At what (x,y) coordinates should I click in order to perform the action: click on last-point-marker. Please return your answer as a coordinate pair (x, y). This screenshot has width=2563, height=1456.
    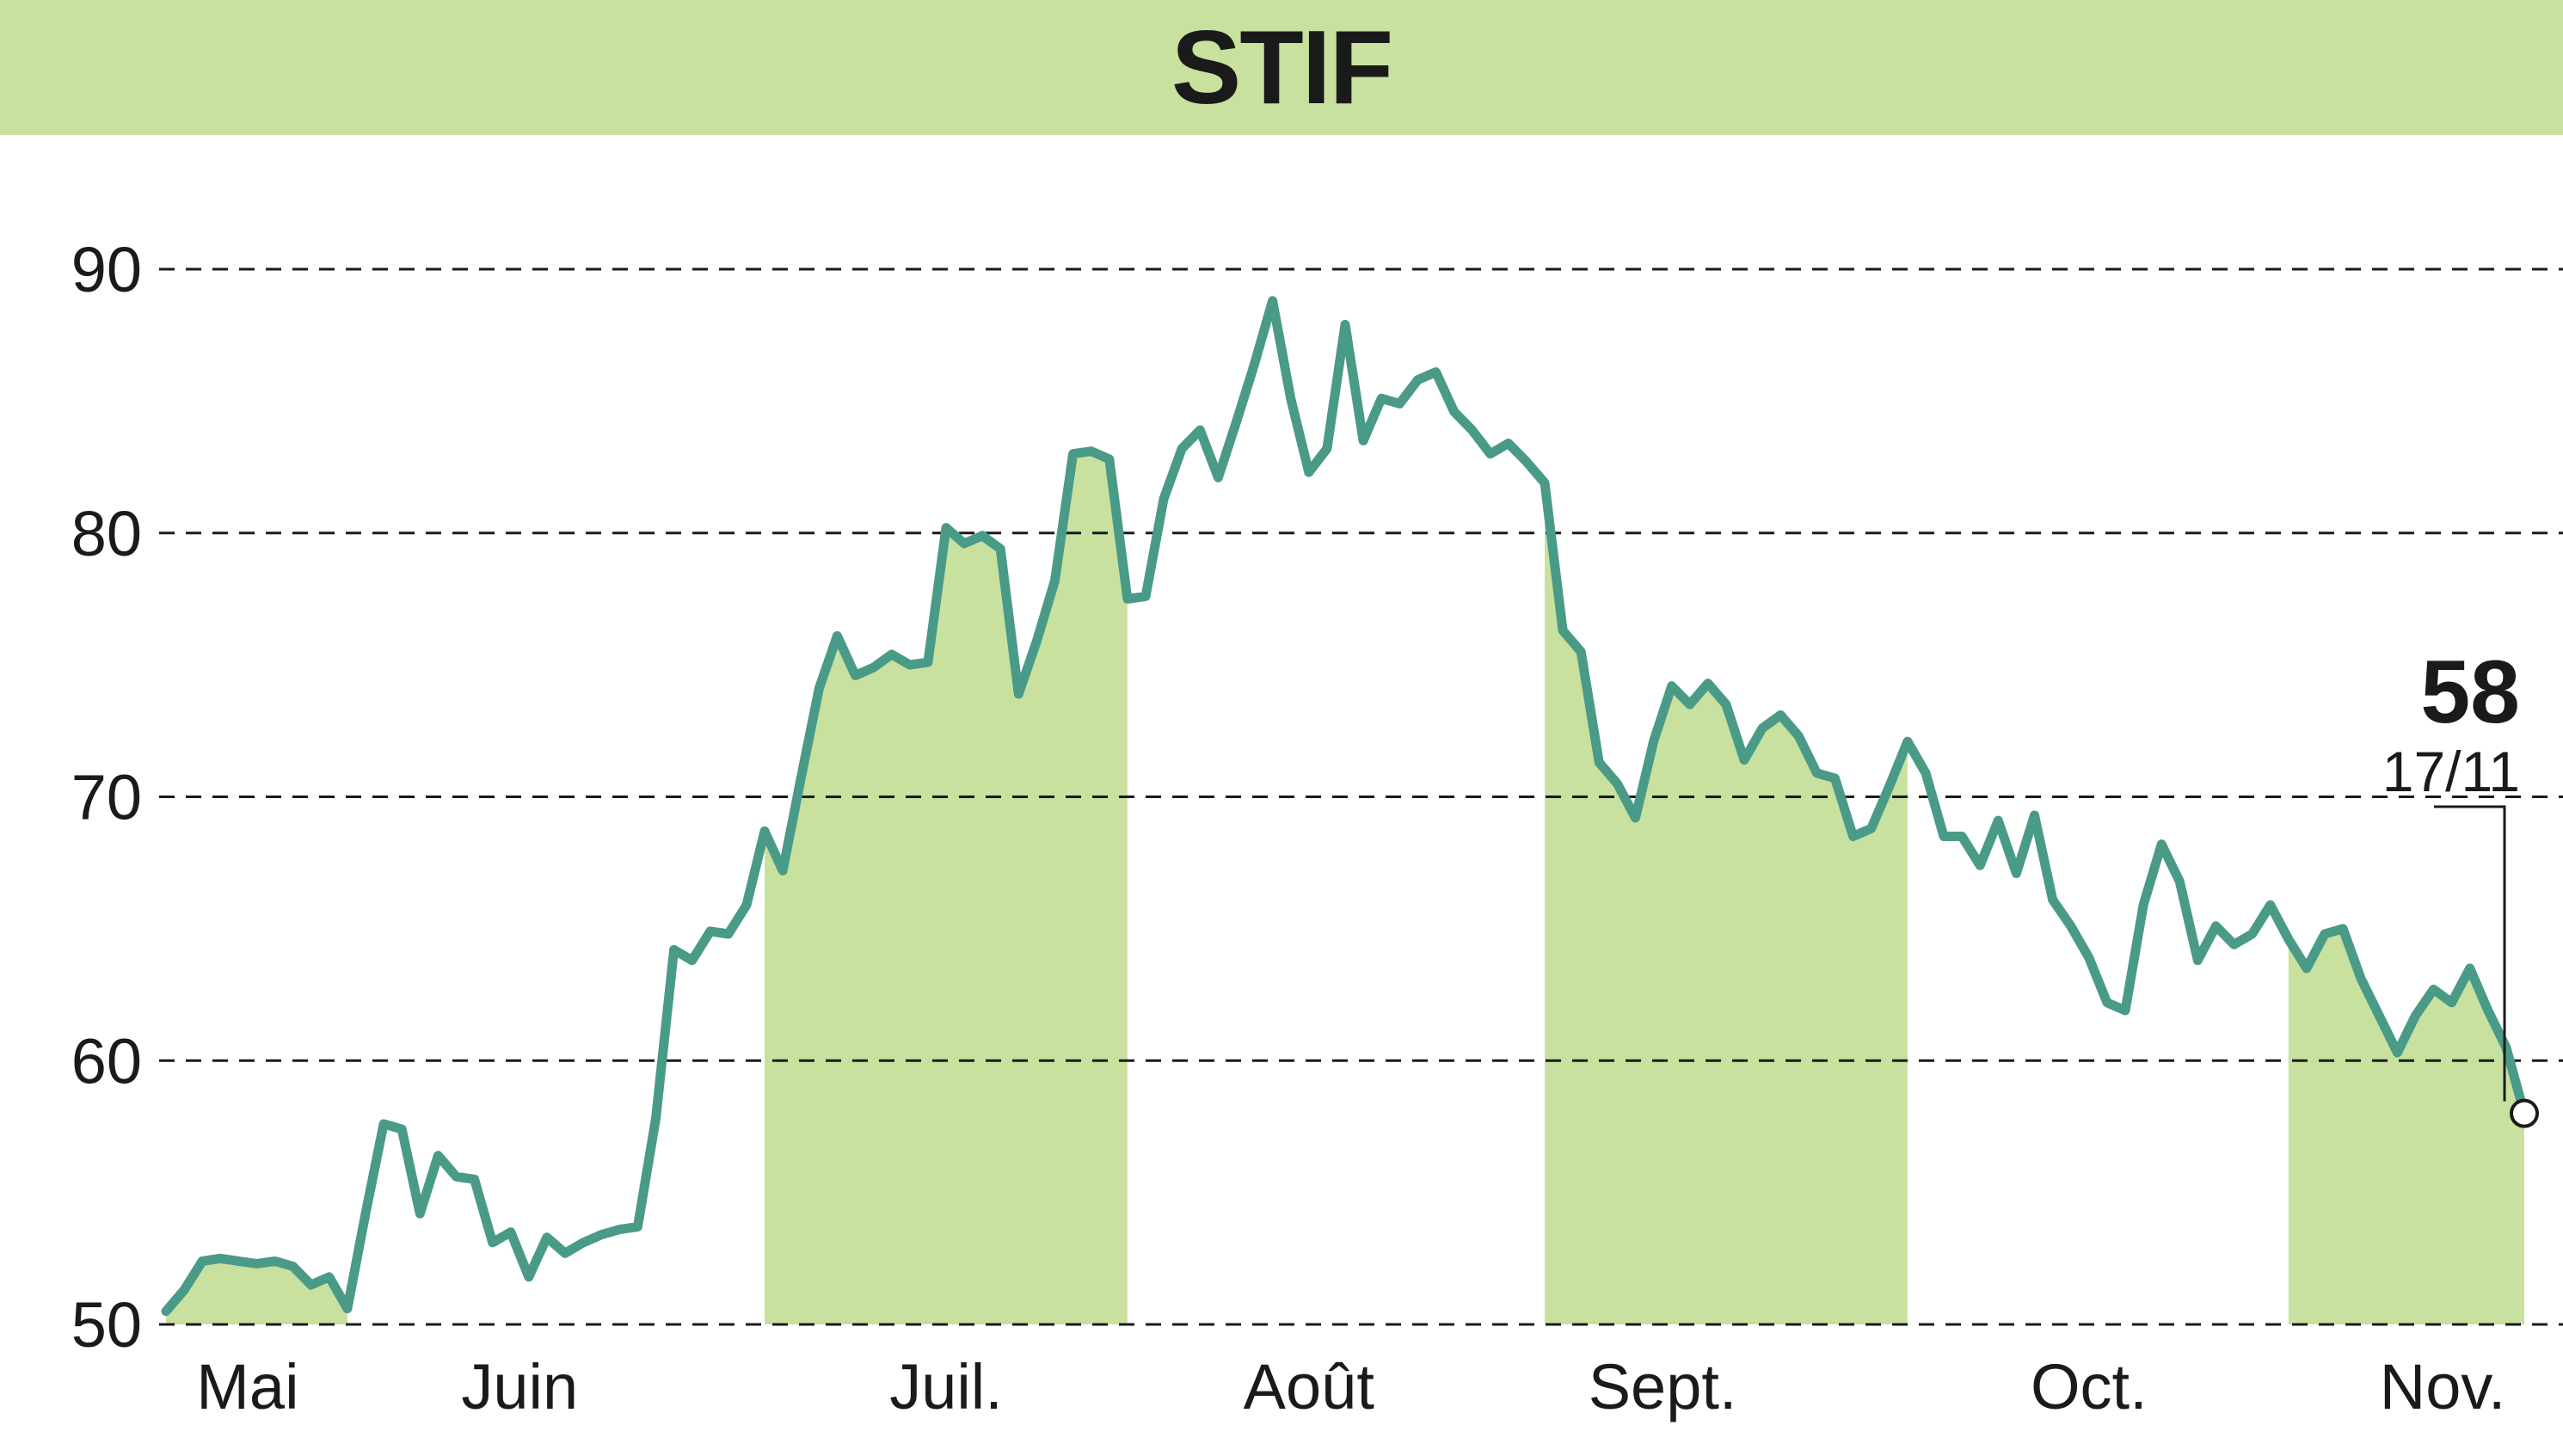
    Looking at the image, I should click on (2524, 1113).